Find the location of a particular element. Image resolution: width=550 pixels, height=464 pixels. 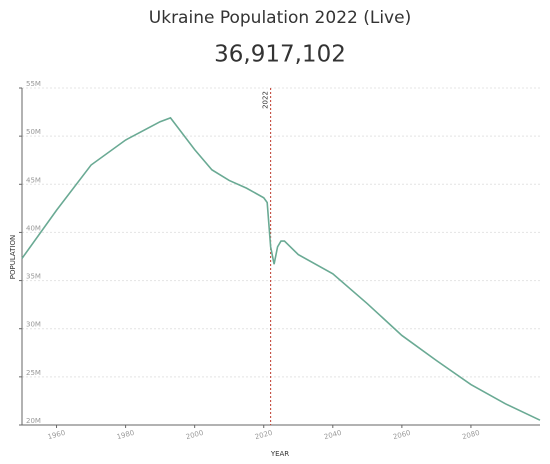

x-axis-label: YEAR is located at coordinates (279, 454).